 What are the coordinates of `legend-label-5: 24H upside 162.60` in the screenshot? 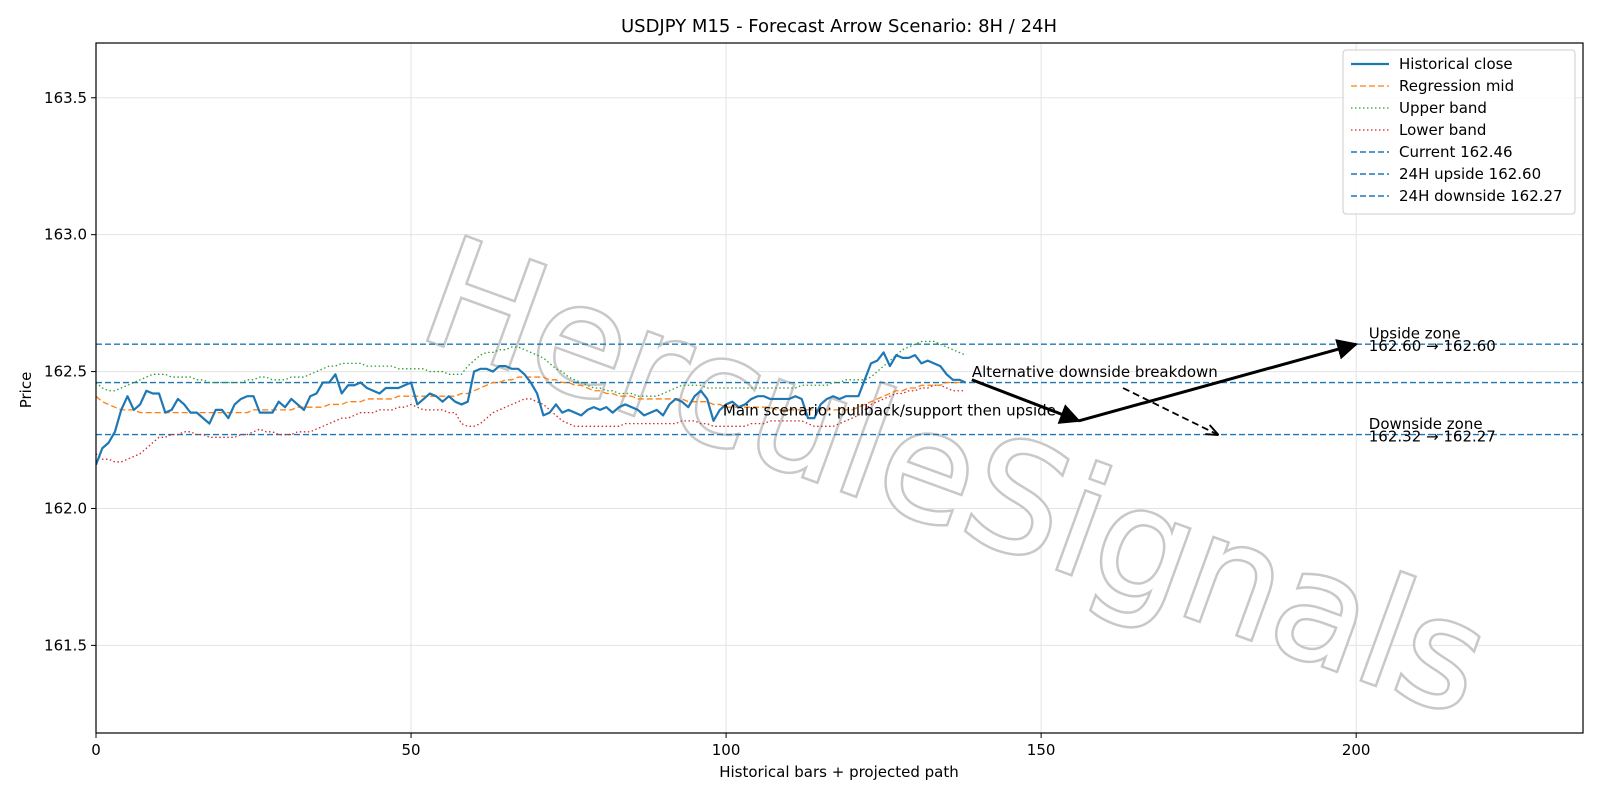 It's located at (1470, 174).